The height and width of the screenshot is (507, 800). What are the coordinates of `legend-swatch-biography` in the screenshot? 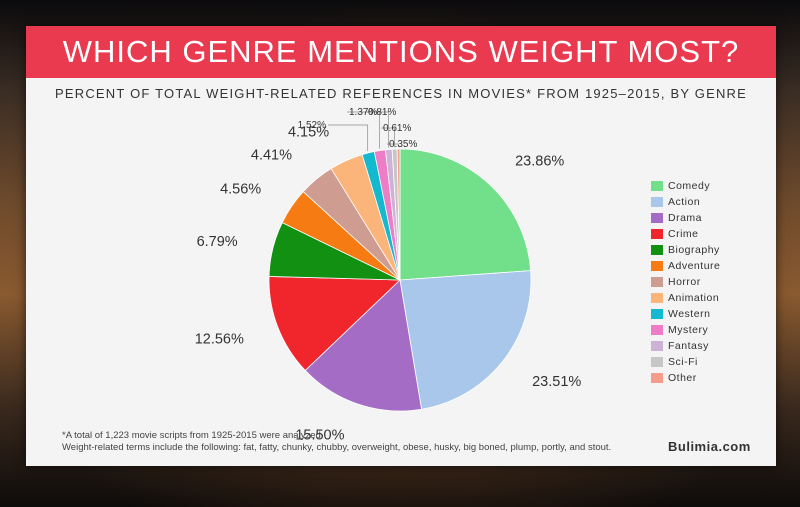 It's located at (657, 250).